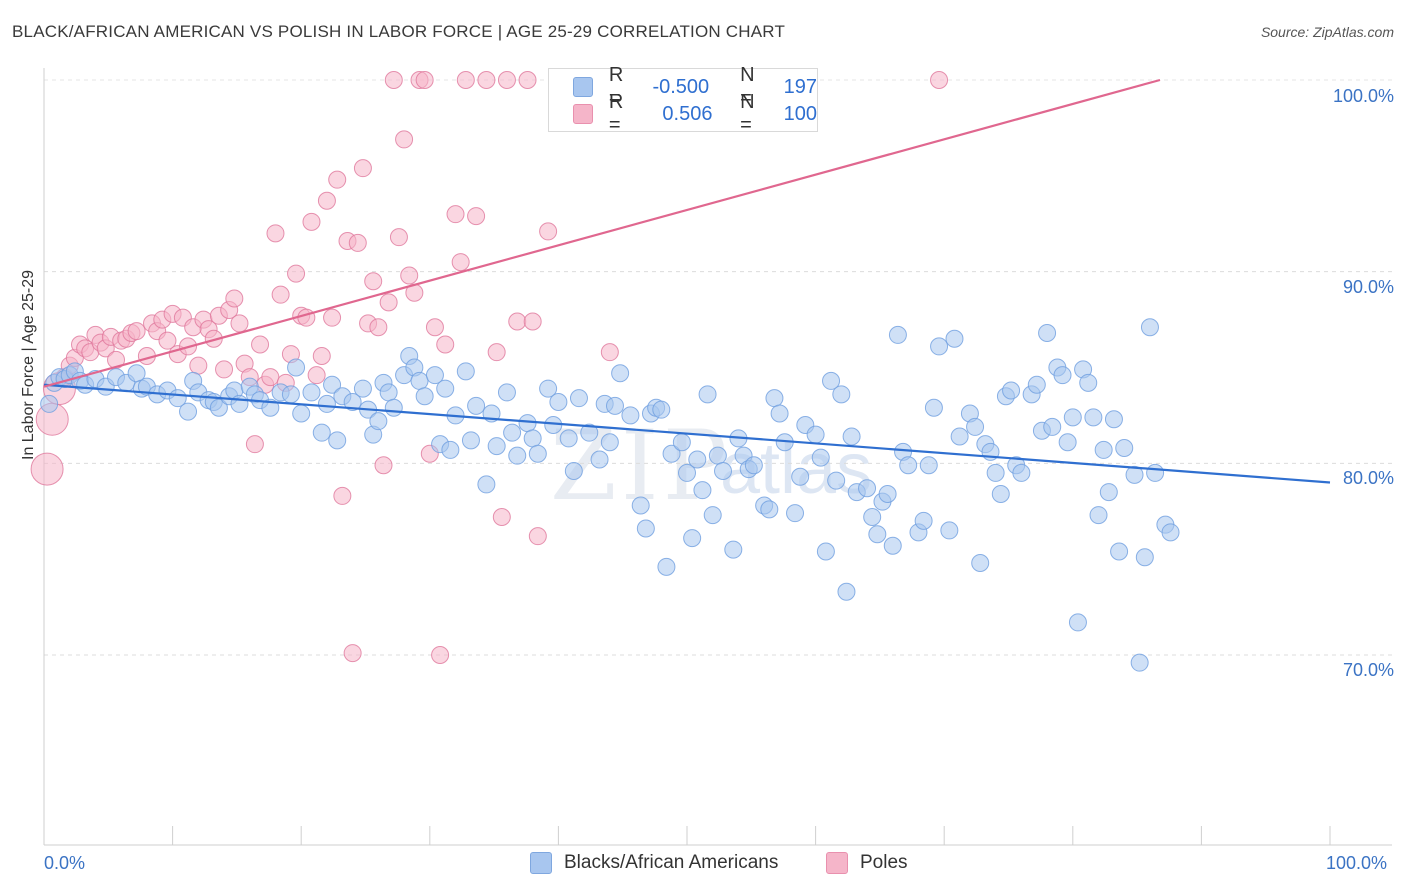 This screenshot has height=892, width=1406. I want to click on x-tick-label: 0.0%, so click(65, 863).